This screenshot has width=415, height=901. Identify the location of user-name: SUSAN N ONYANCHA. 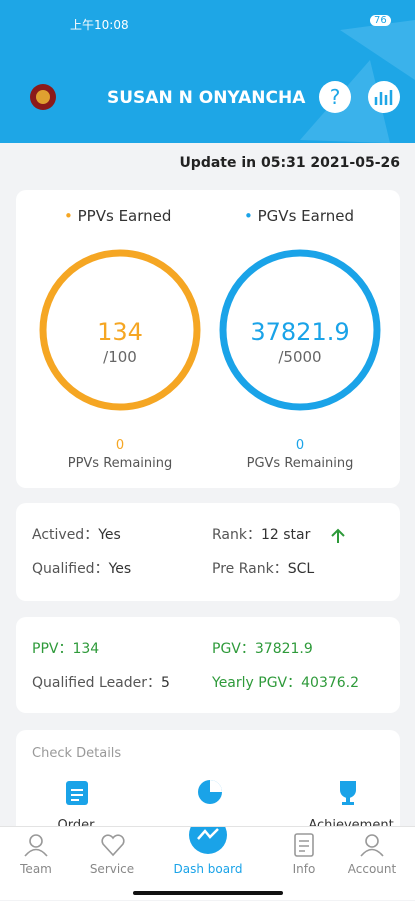
(206, 98).